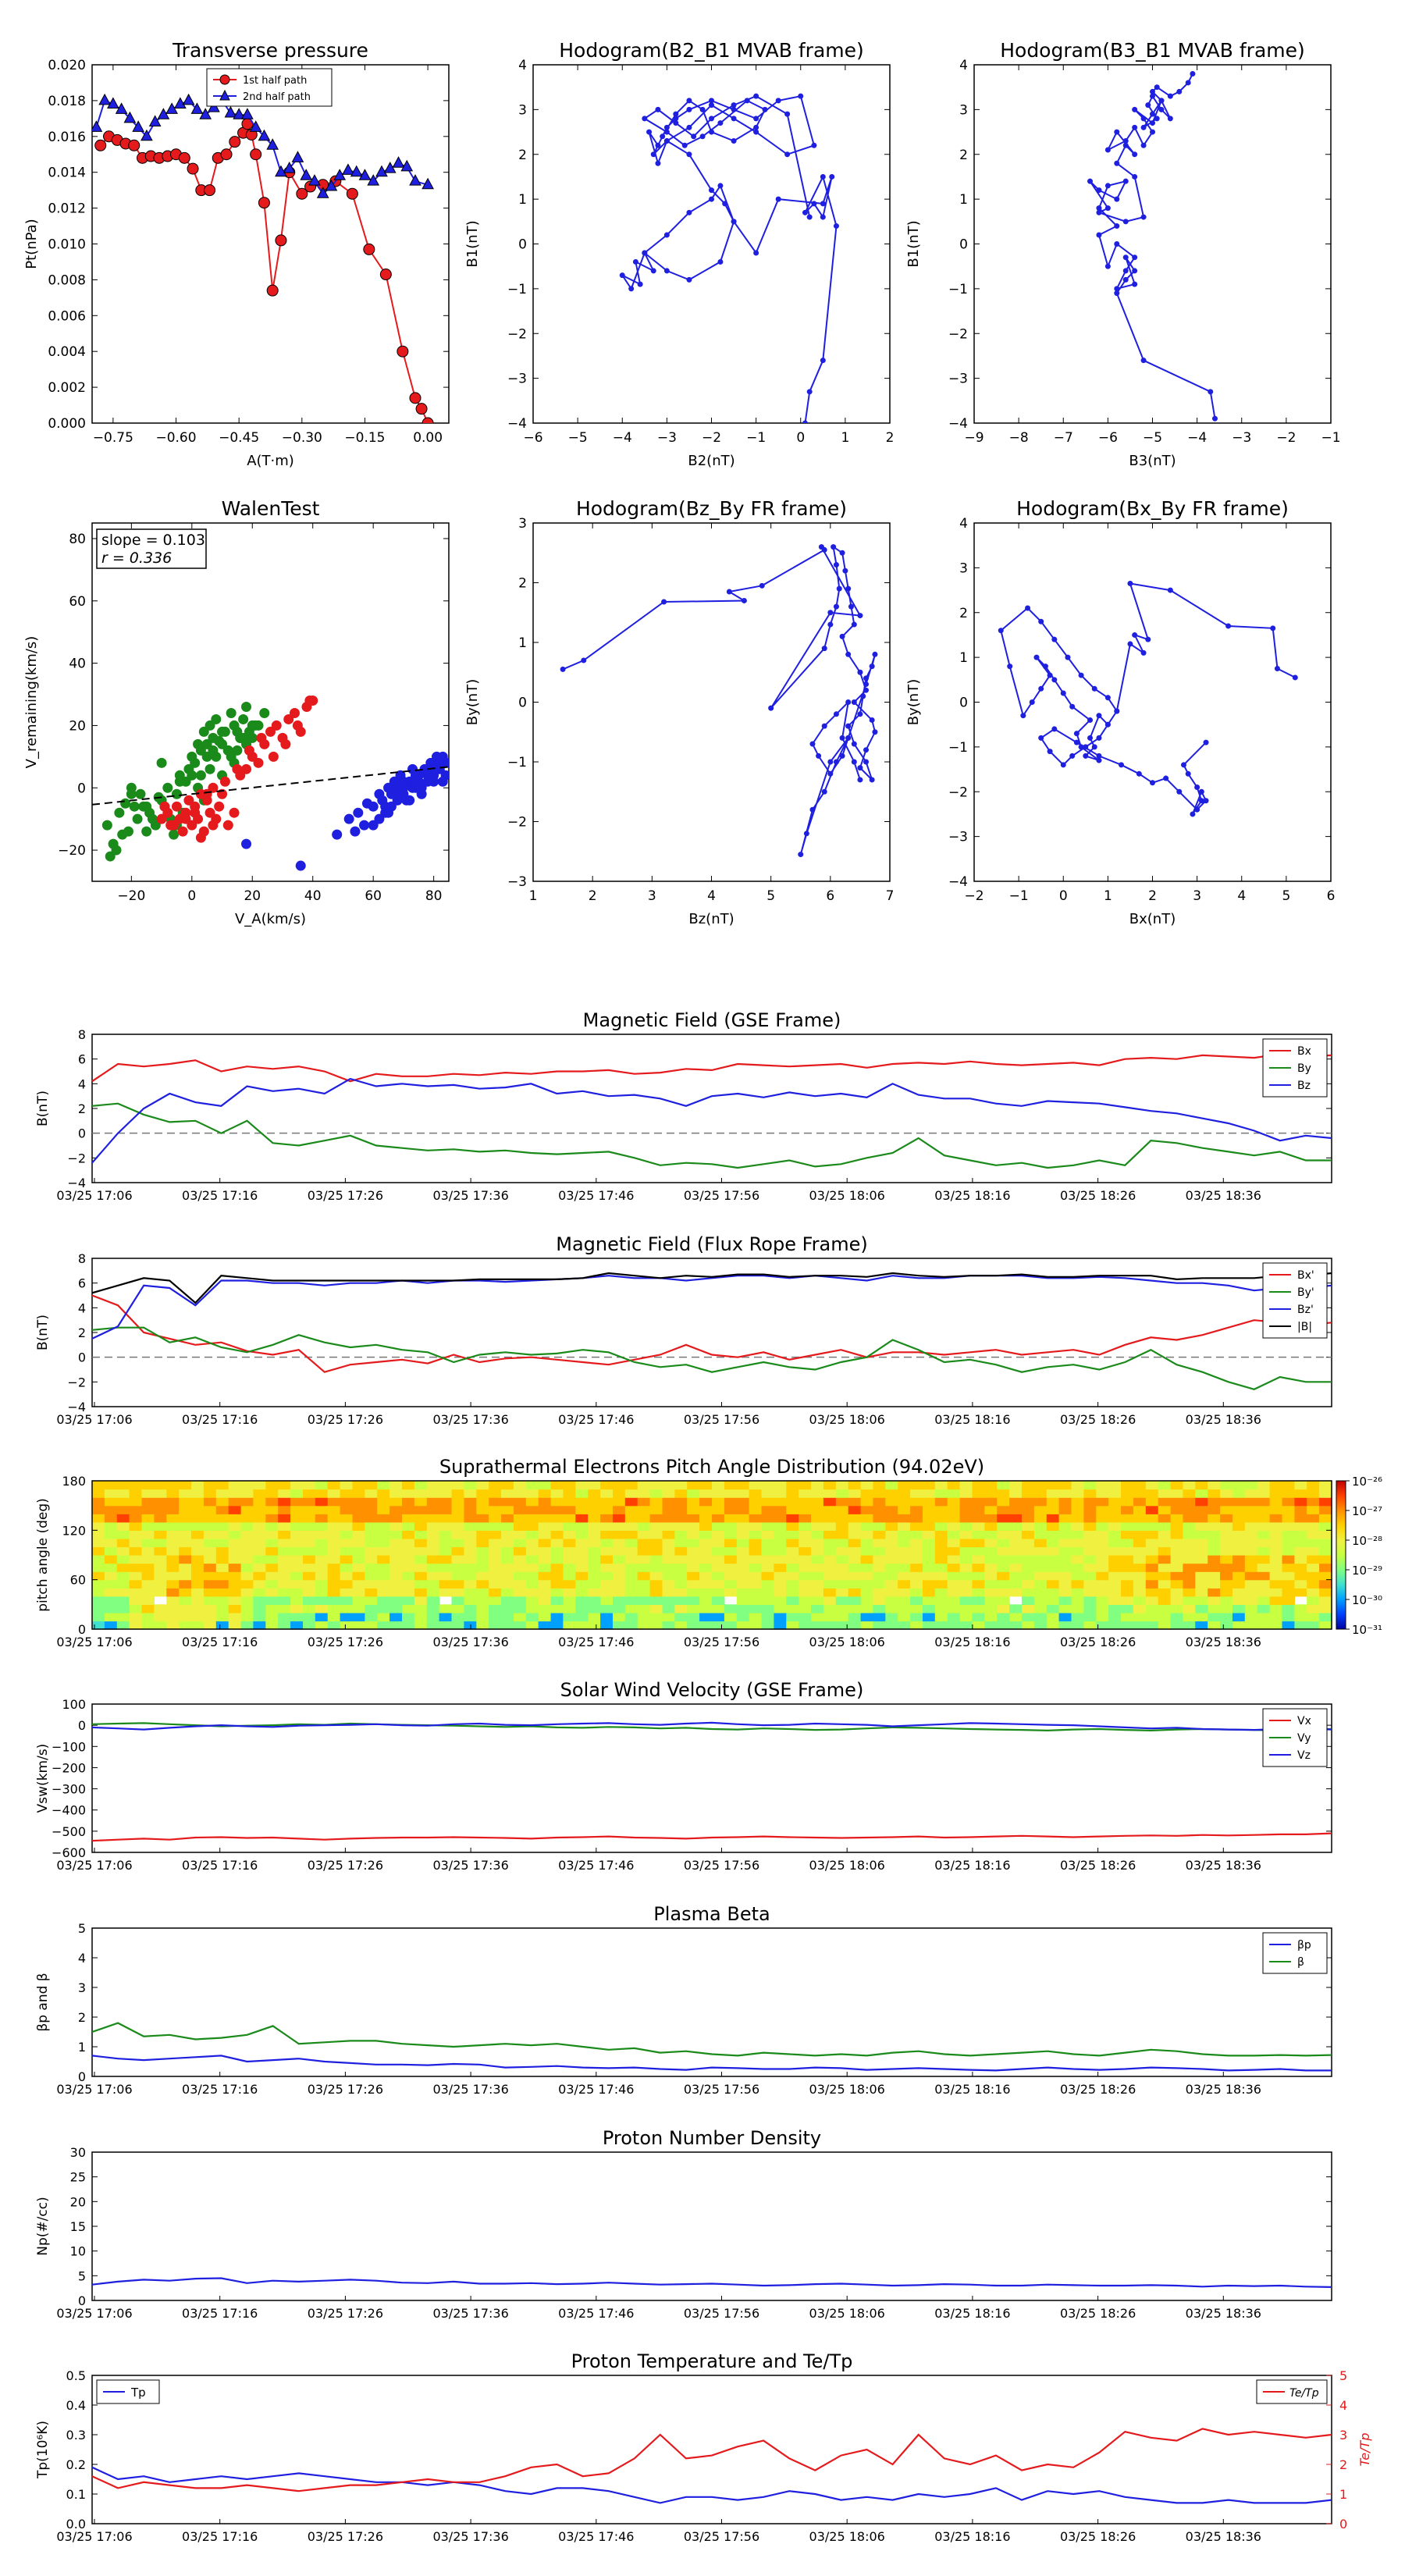 The width and height of the screenshot is (1405, 2576). I want to click on y-tick-label: 20, so click(77, 726).